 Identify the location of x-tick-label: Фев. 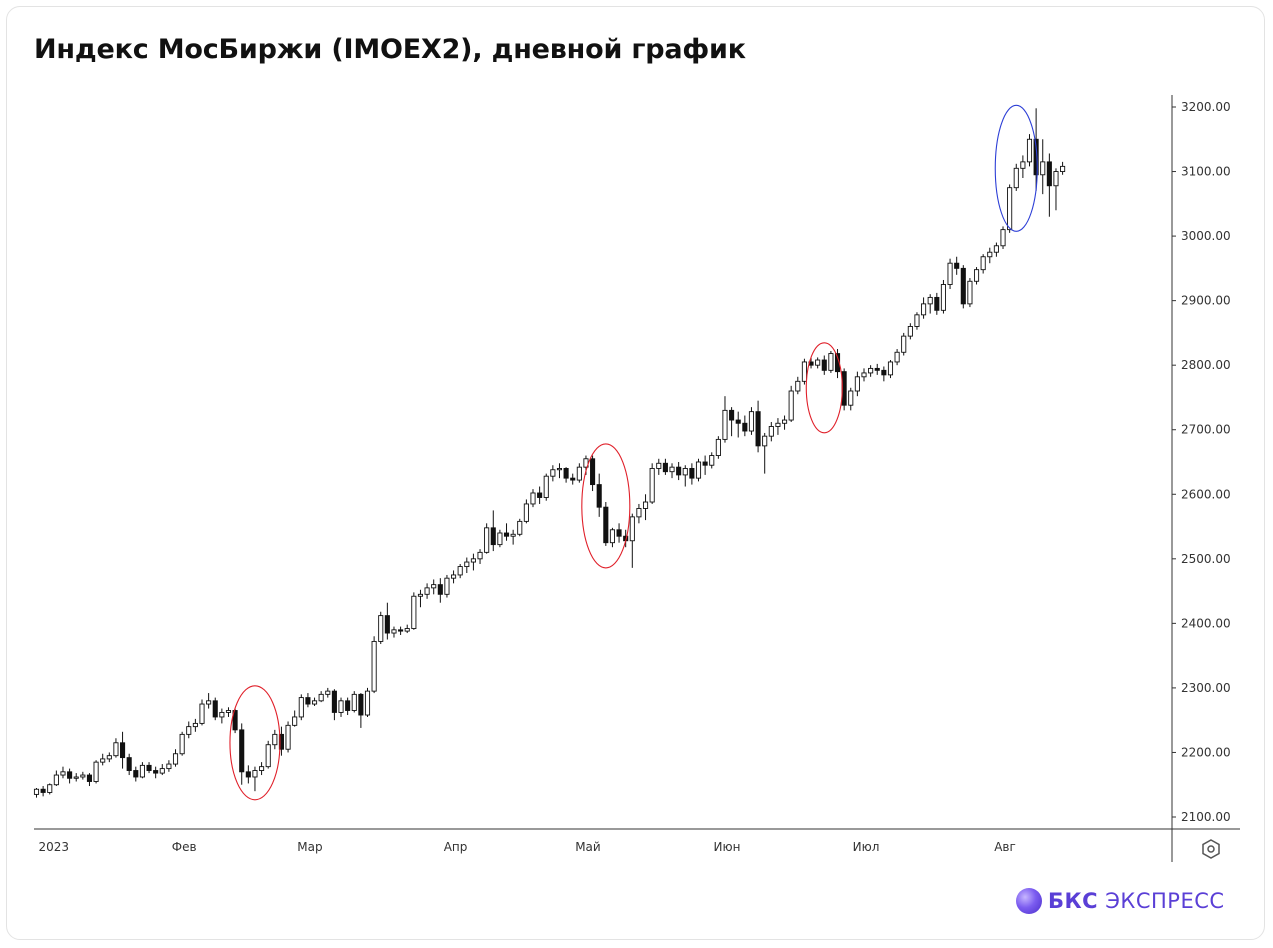
(184, 847).